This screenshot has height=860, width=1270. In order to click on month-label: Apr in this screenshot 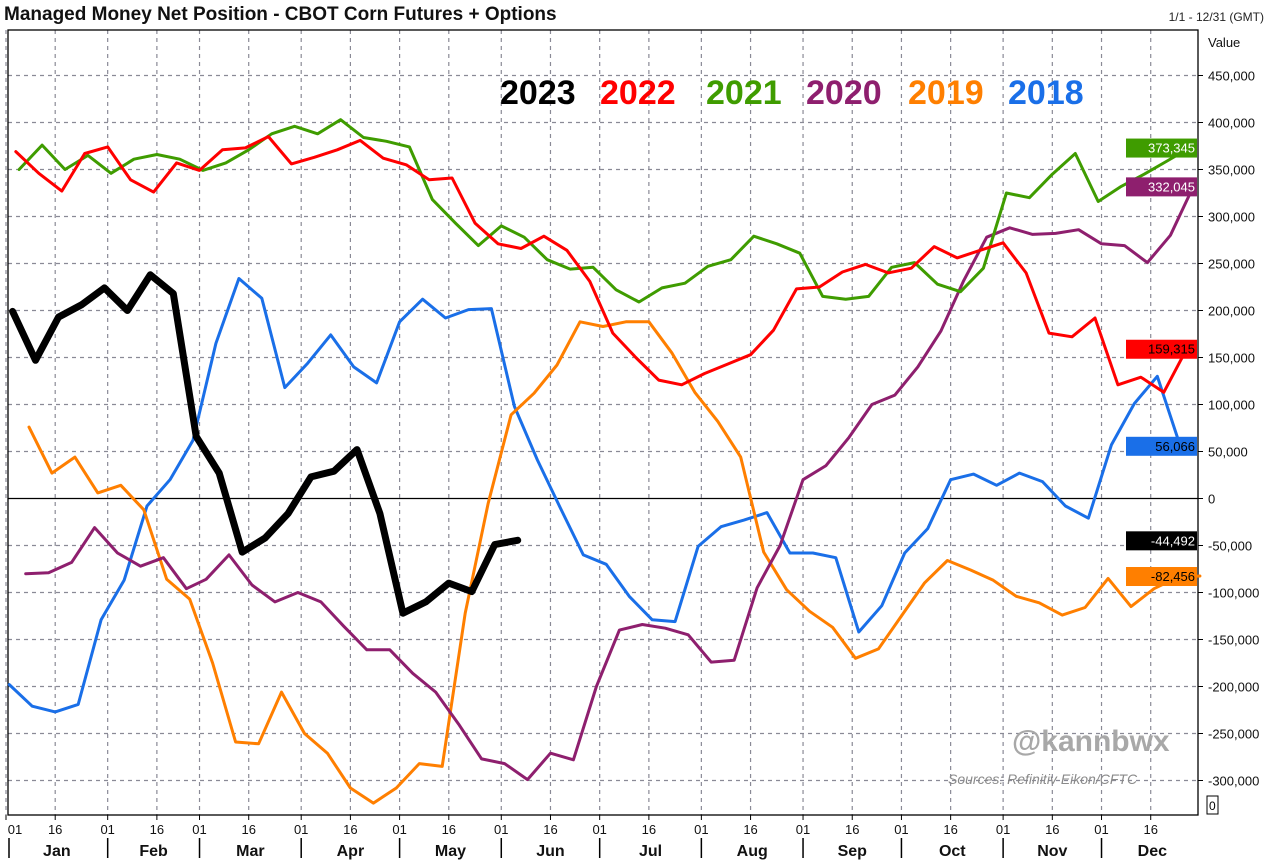, I will do `click(351, 851)`.